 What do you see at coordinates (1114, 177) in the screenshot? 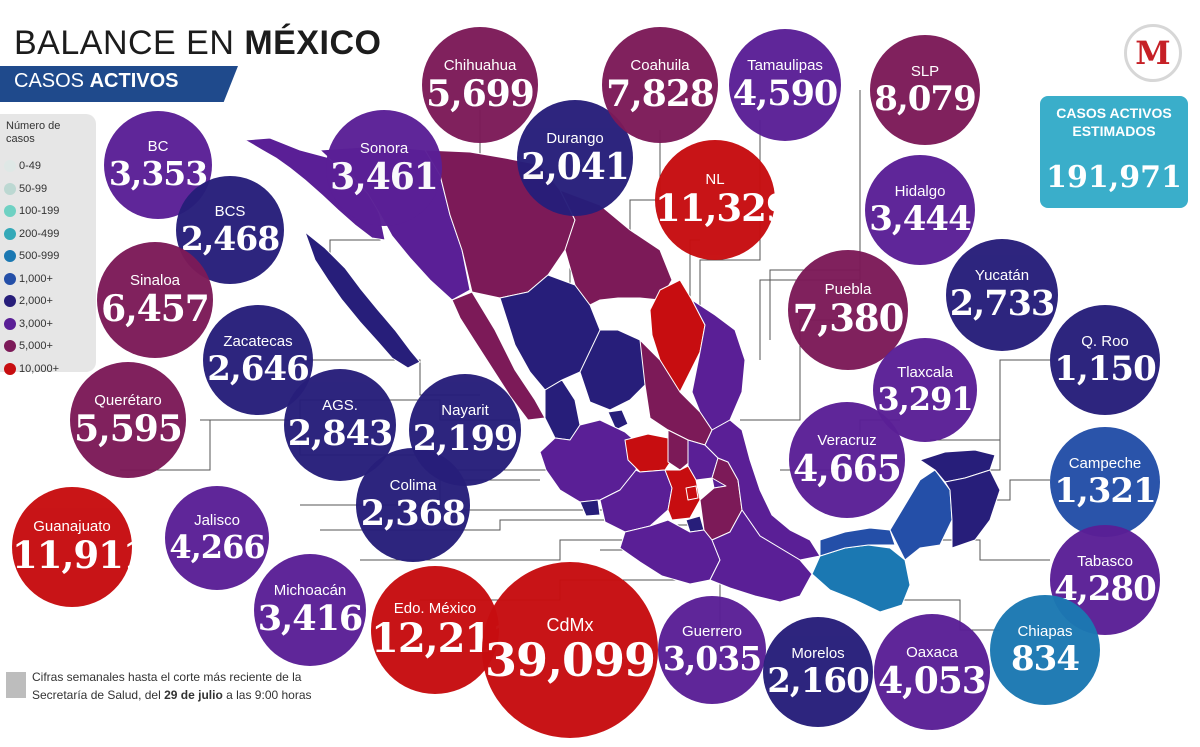
I see `estimated-value: 191,971` at bounding box center [1114, 177].